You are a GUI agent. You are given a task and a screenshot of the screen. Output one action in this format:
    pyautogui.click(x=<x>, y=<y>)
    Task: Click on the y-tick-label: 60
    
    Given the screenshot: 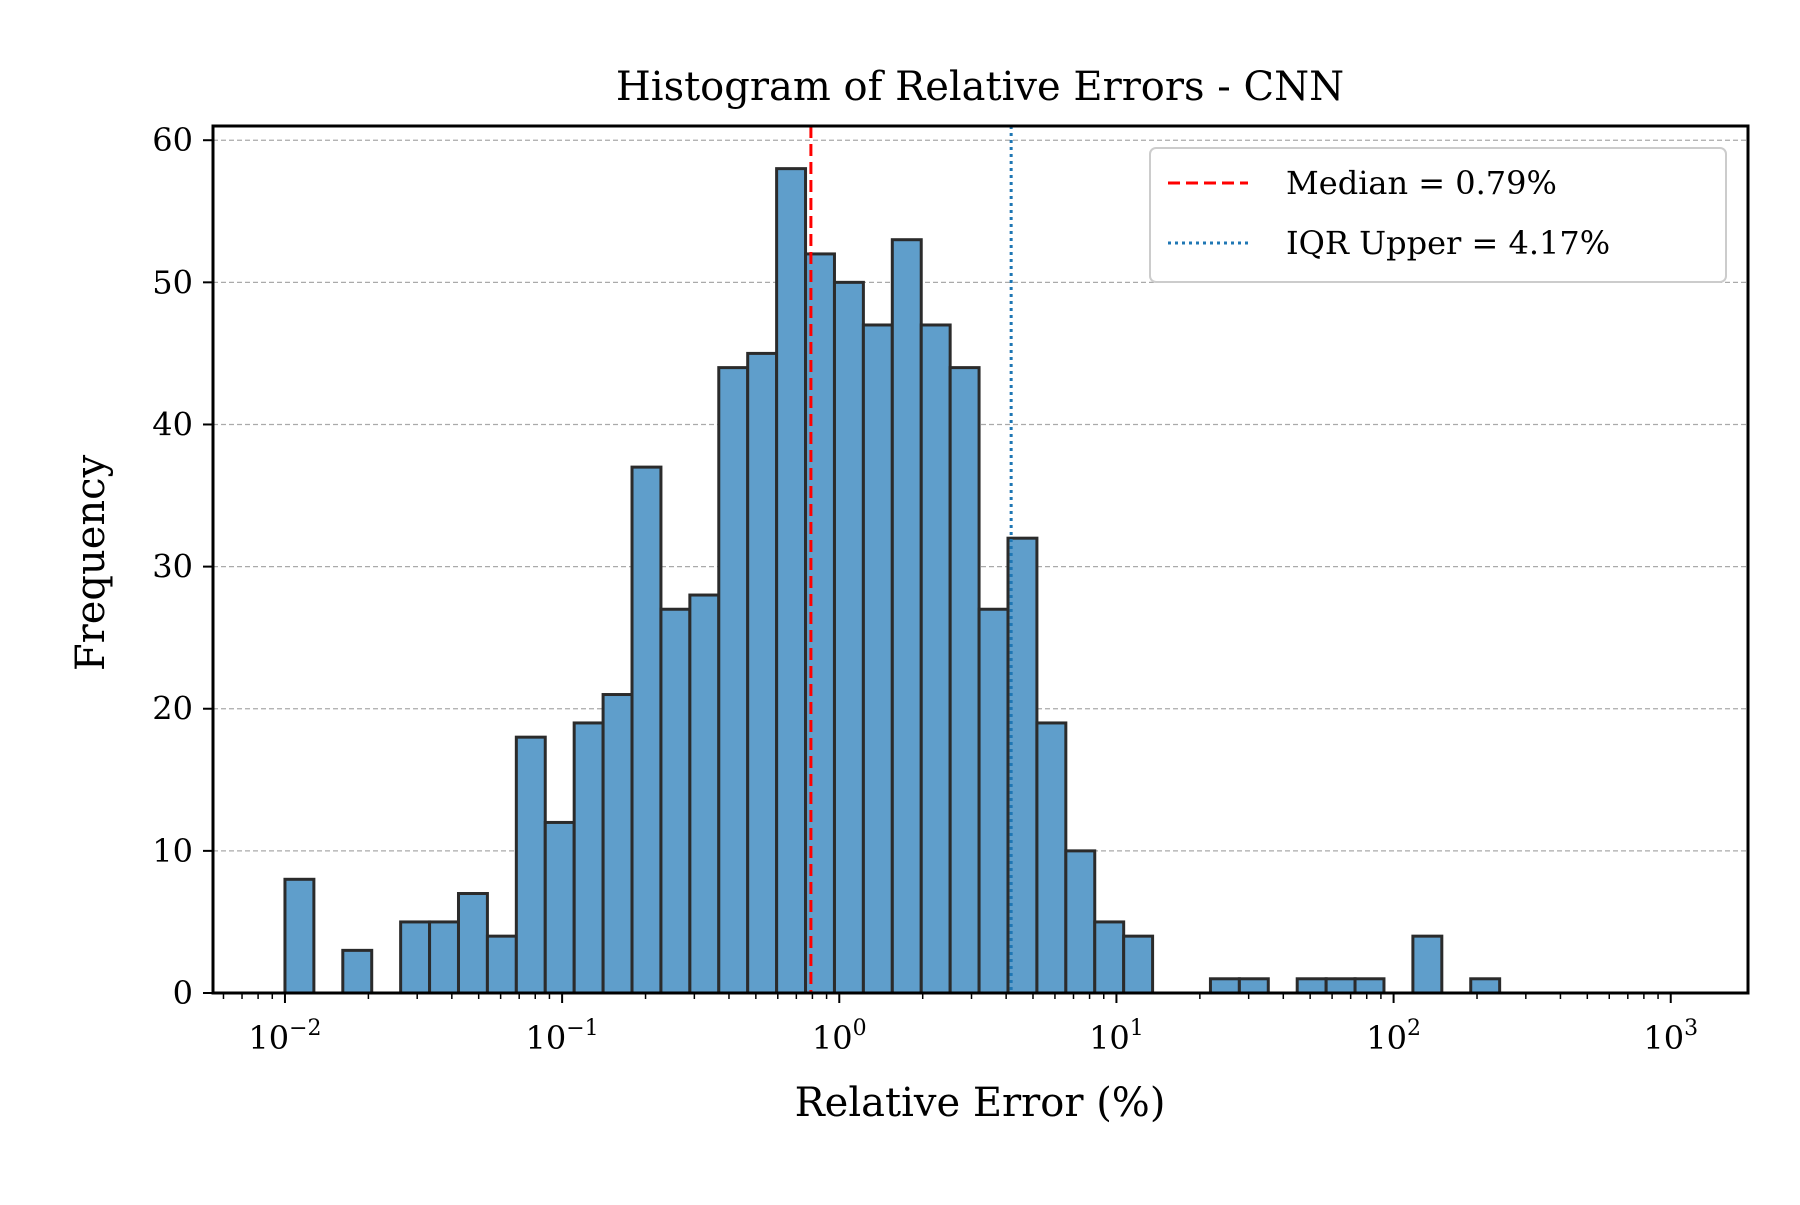 What is the action you would take?
    pyautogui.click(x=172, y=140)
    